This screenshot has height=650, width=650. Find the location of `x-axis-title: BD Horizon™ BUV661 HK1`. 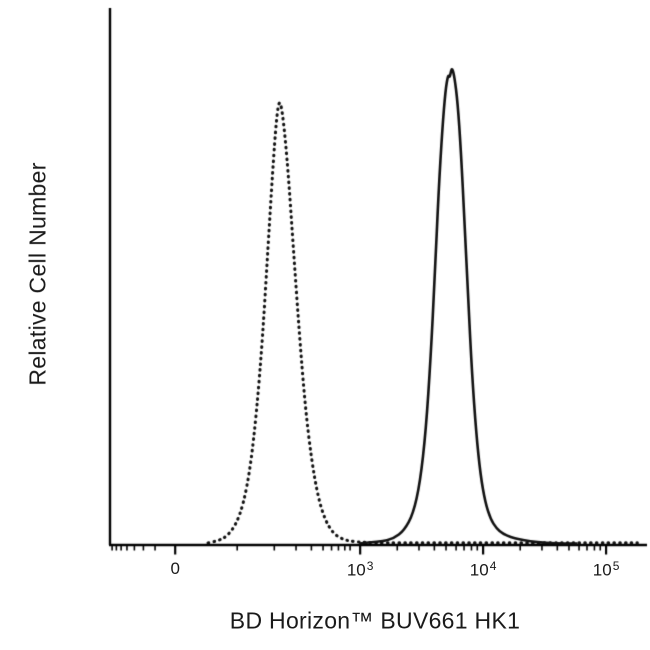

x-axis-title: BD Horizon™ BUV661 HK1 is located at coordinates (375, 620).